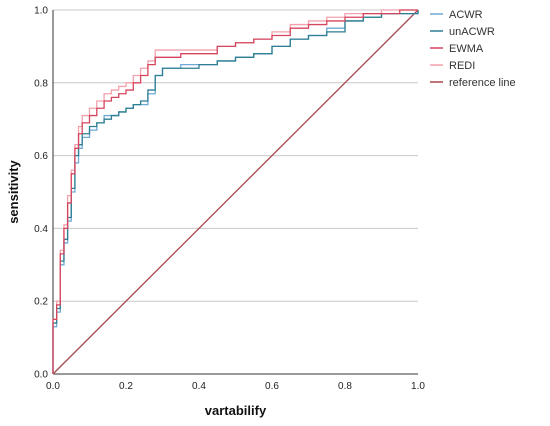 This screenshot has height=426, width=550. Describe the element at coordinates (41, 375) in the screenshot. I see `y-tick-label: 0.0` at that location.